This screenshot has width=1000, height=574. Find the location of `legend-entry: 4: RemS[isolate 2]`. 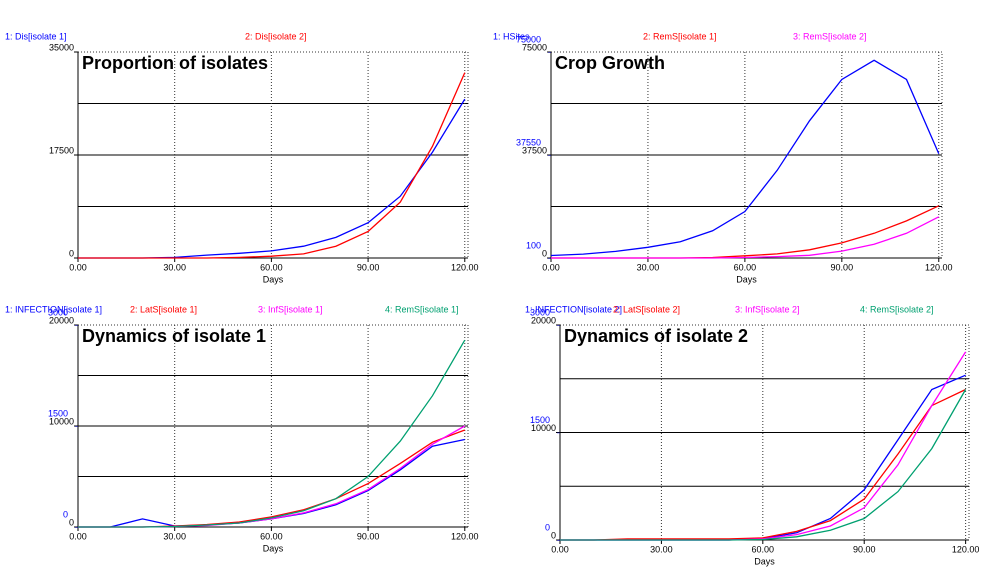

legend-entry: 4: RemS[isolate 2] is located at coordinates (897, 309).